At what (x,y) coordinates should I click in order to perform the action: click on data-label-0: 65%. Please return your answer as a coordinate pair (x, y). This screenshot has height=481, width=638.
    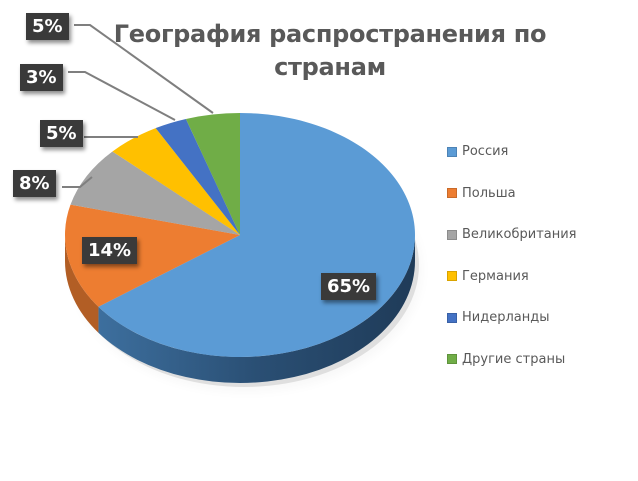
    Looking at the image, I should click on (349, 286).